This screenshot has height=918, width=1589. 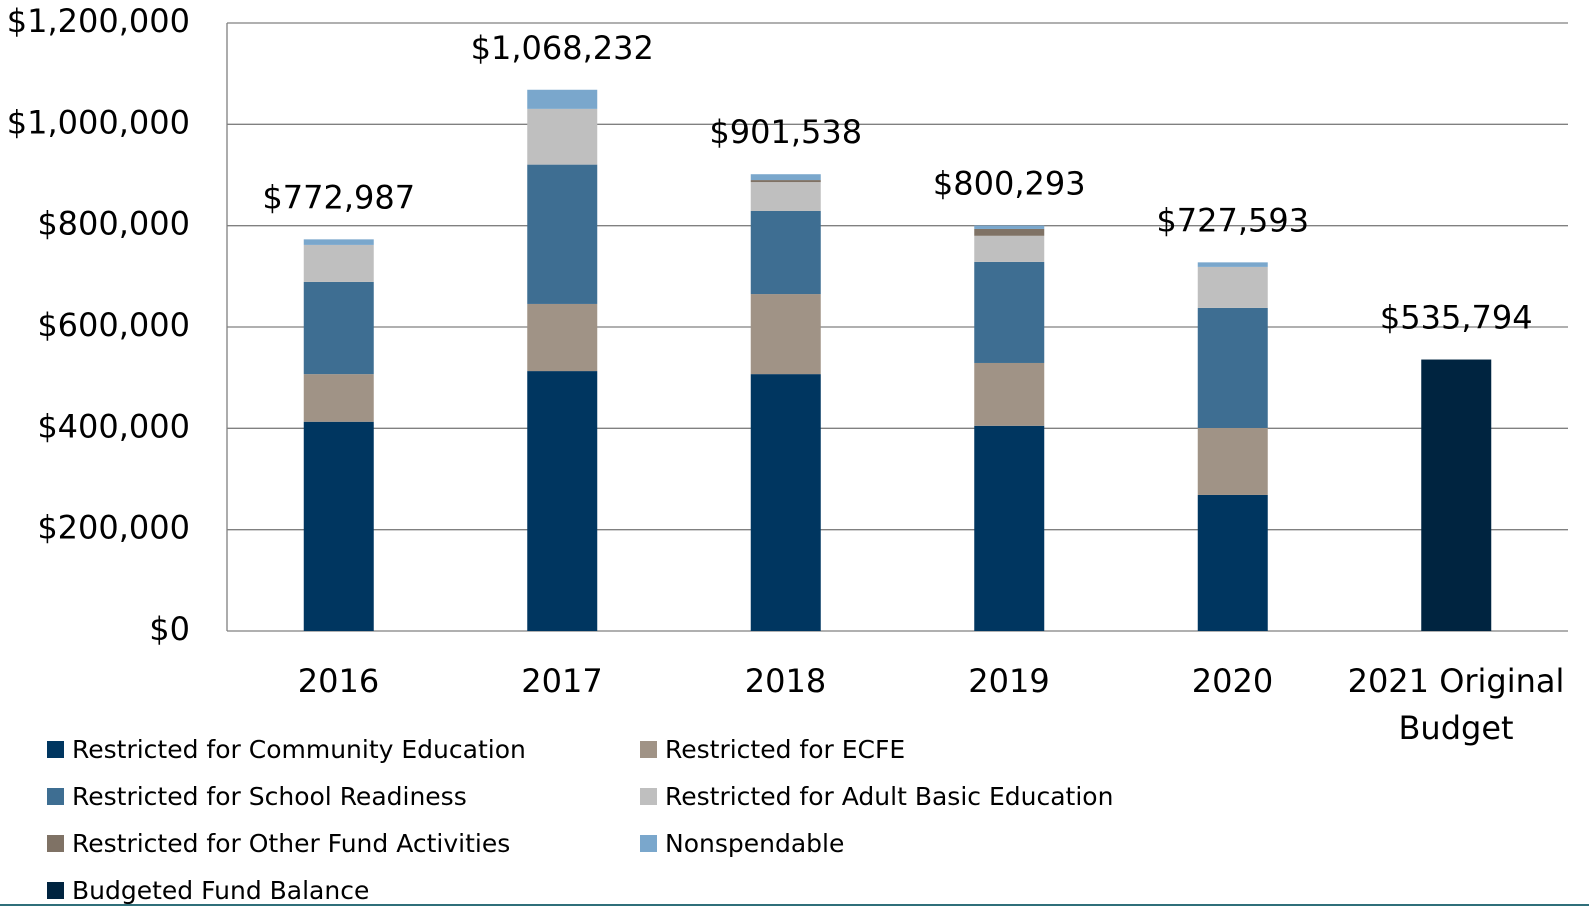 What do you see at coordinates (113, 528) in the screenshot?
I see `y-tick-label: $200,000` at bounding box center [113, 528].